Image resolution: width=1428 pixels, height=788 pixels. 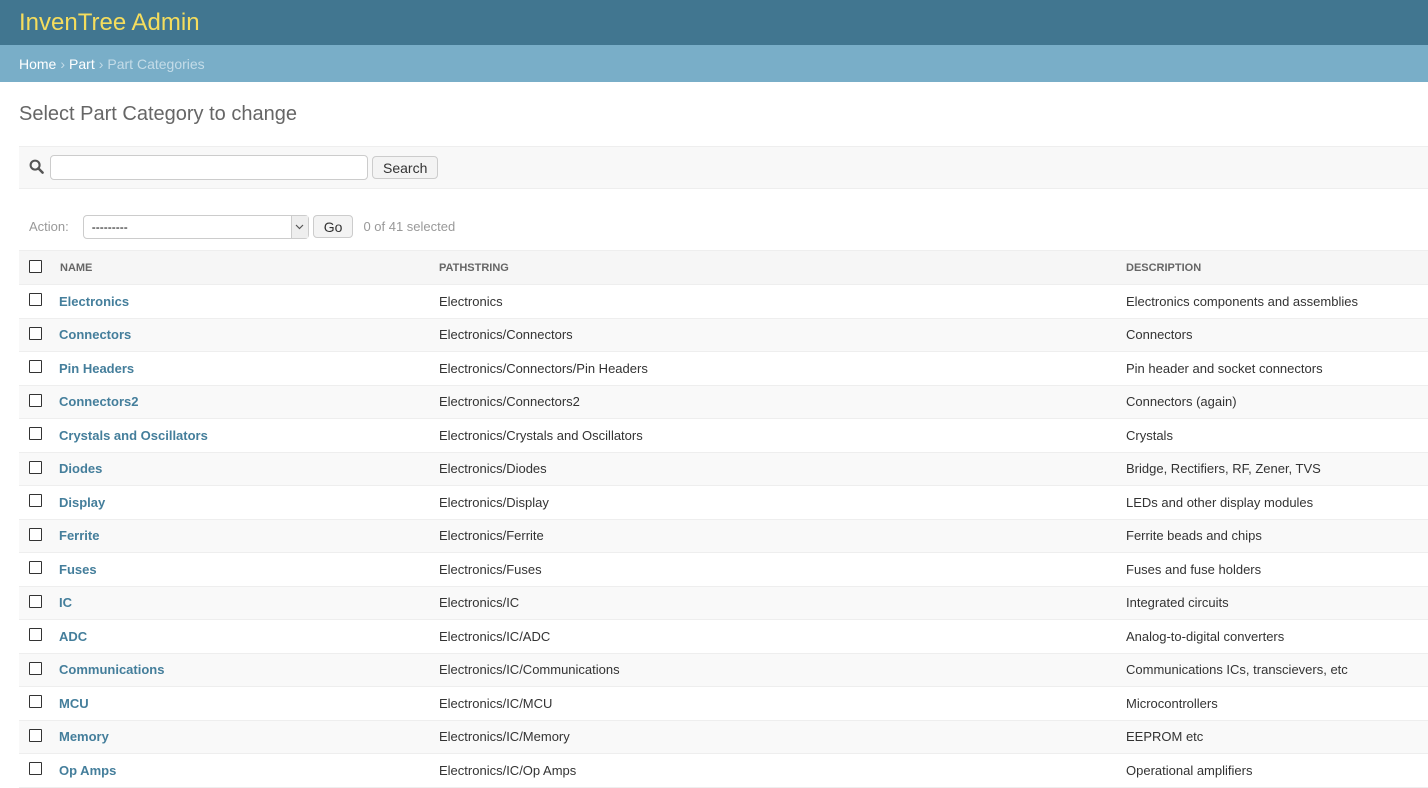 What do you see at coordinates (723, 167) in the screenshot?
I see `search-toolbar: Search` at bounding box center [723, 167].